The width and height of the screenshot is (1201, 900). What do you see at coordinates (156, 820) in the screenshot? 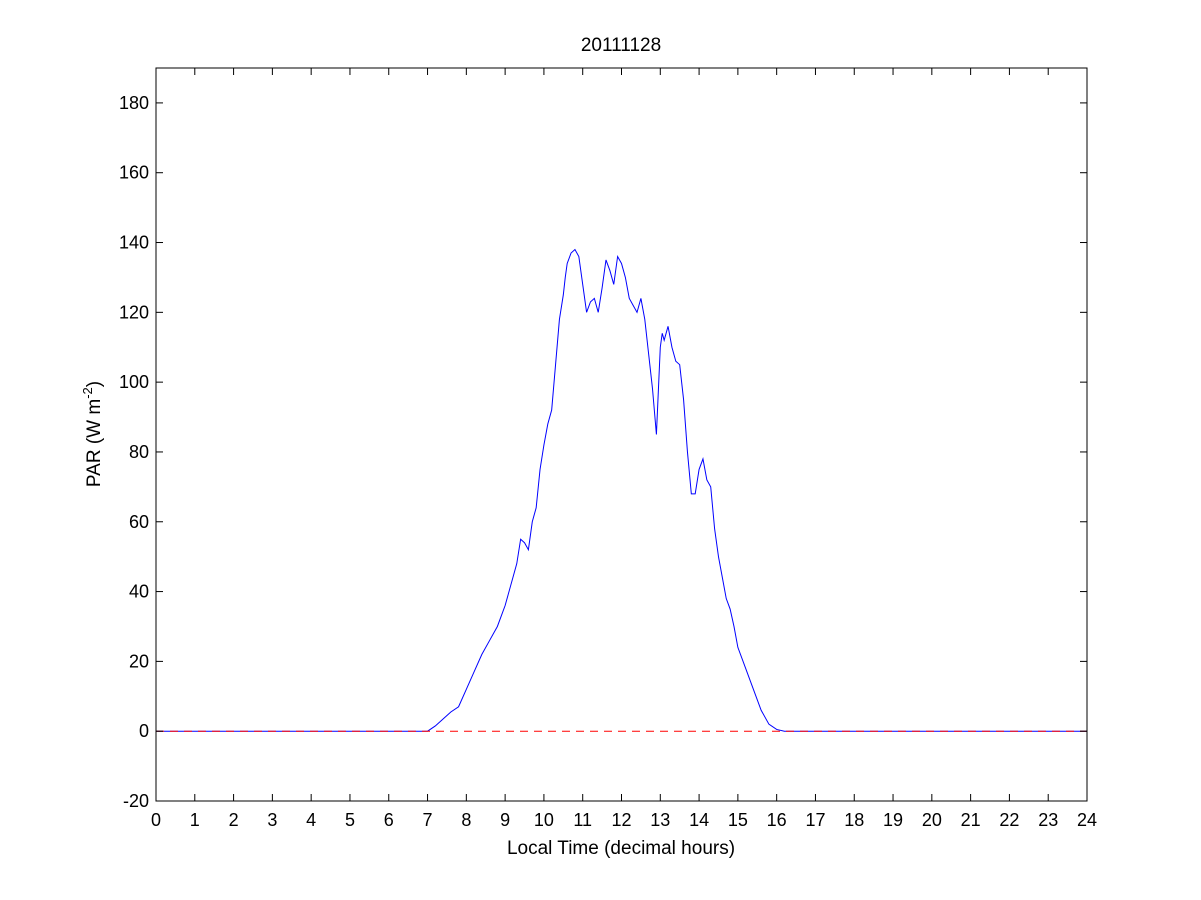
I see `x-tick-label: 0` at bounding box center [156, 820].